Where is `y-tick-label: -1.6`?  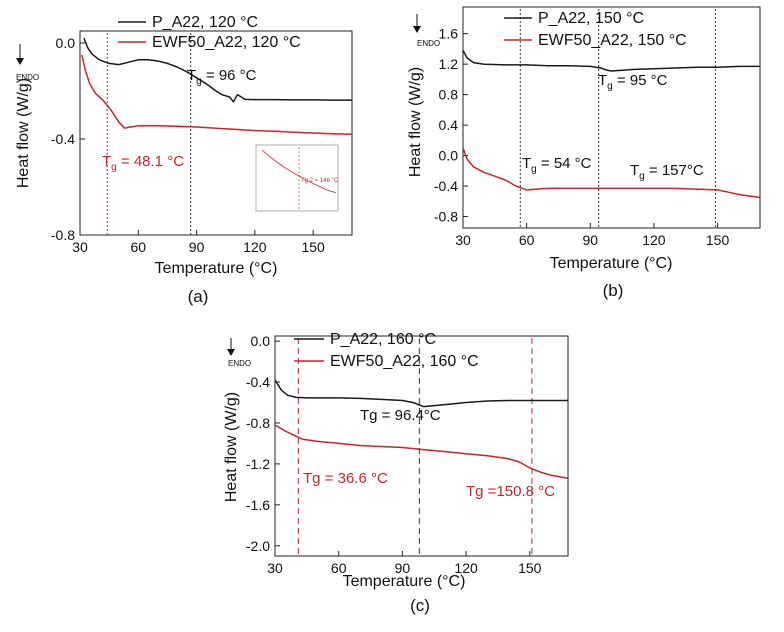 y-tick-label: -1.6 is located at coordinates (258, 505).